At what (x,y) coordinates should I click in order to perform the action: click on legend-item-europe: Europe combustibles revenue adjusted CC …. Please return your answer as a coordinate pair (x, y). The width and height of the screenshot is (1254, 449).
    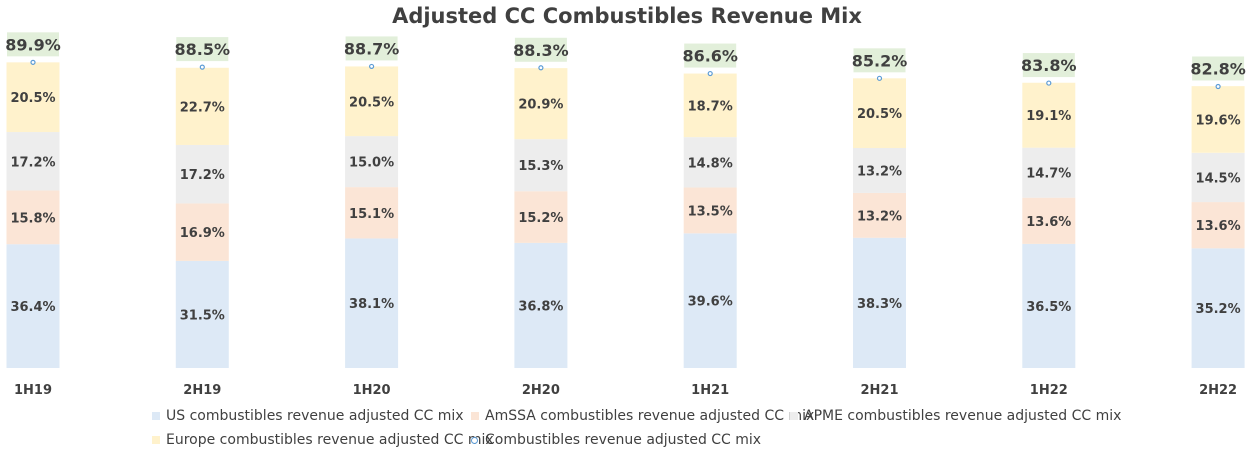
    Looking at the image, I should click on (323, 440).